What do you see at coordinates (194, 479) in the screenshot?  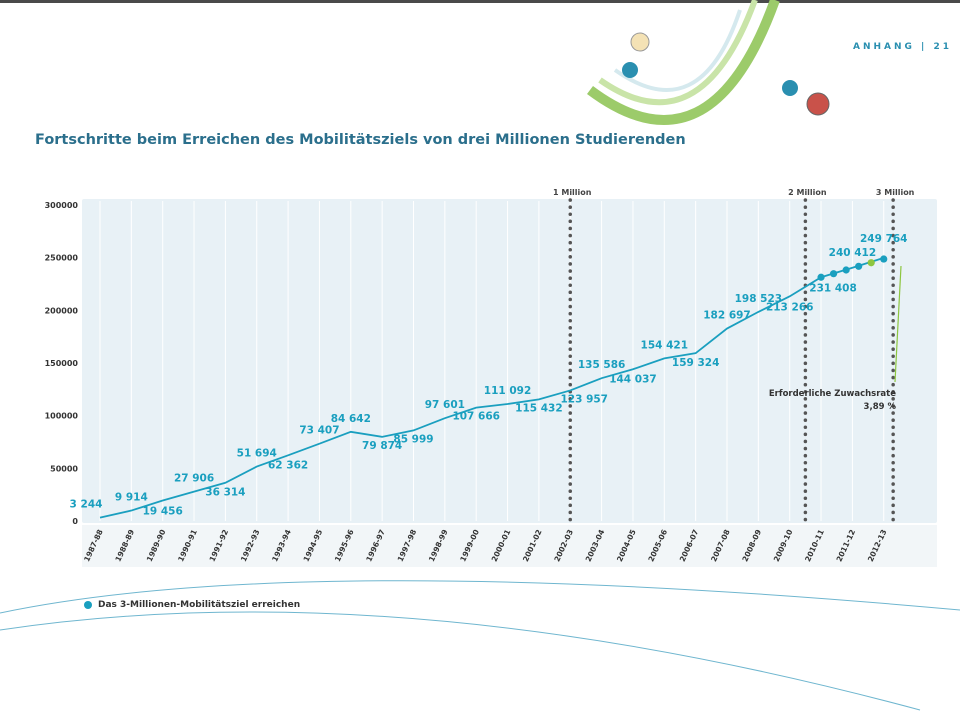 I see `data-label: 27 906` at bounding box center [194, 479].